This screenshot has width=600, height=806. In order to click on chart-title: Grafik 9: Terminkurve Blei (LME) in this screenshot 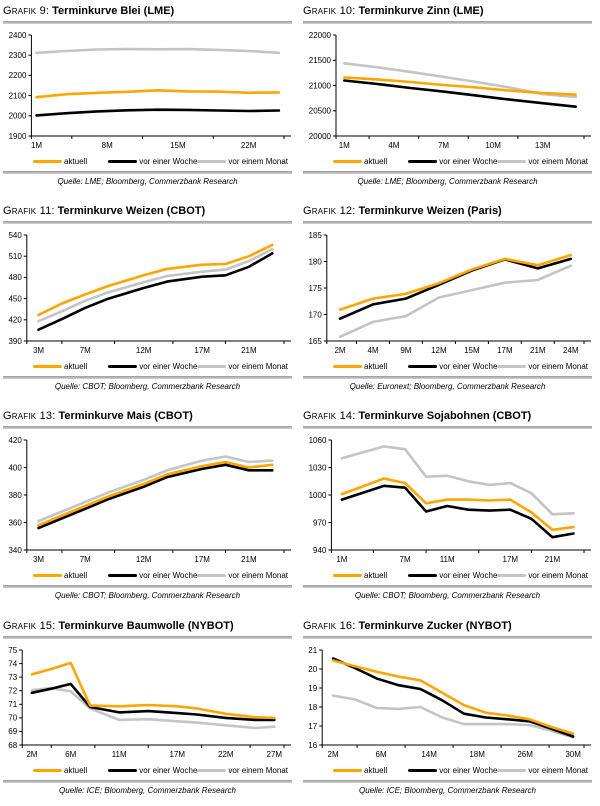, I will do `click(147, 11)`.